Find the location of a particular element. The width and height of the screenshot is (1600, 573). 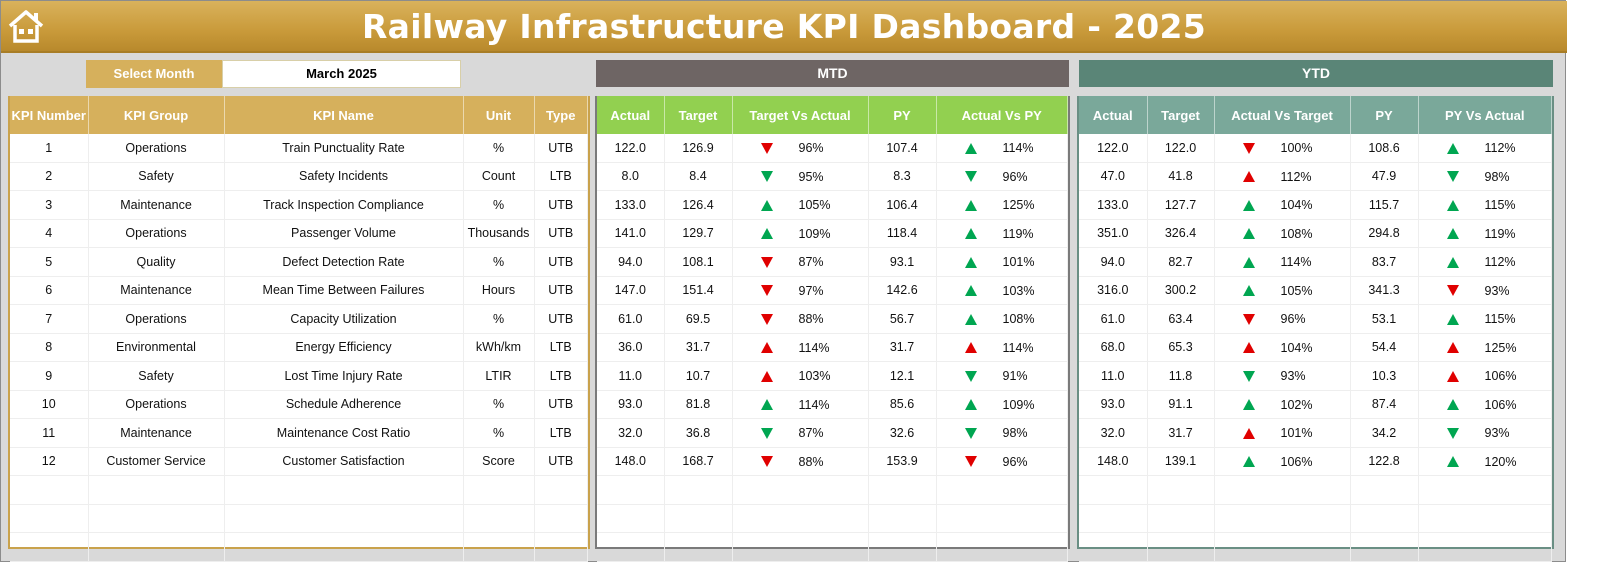

ytd-target: 41.8 is located at coordinates (1181, 176).